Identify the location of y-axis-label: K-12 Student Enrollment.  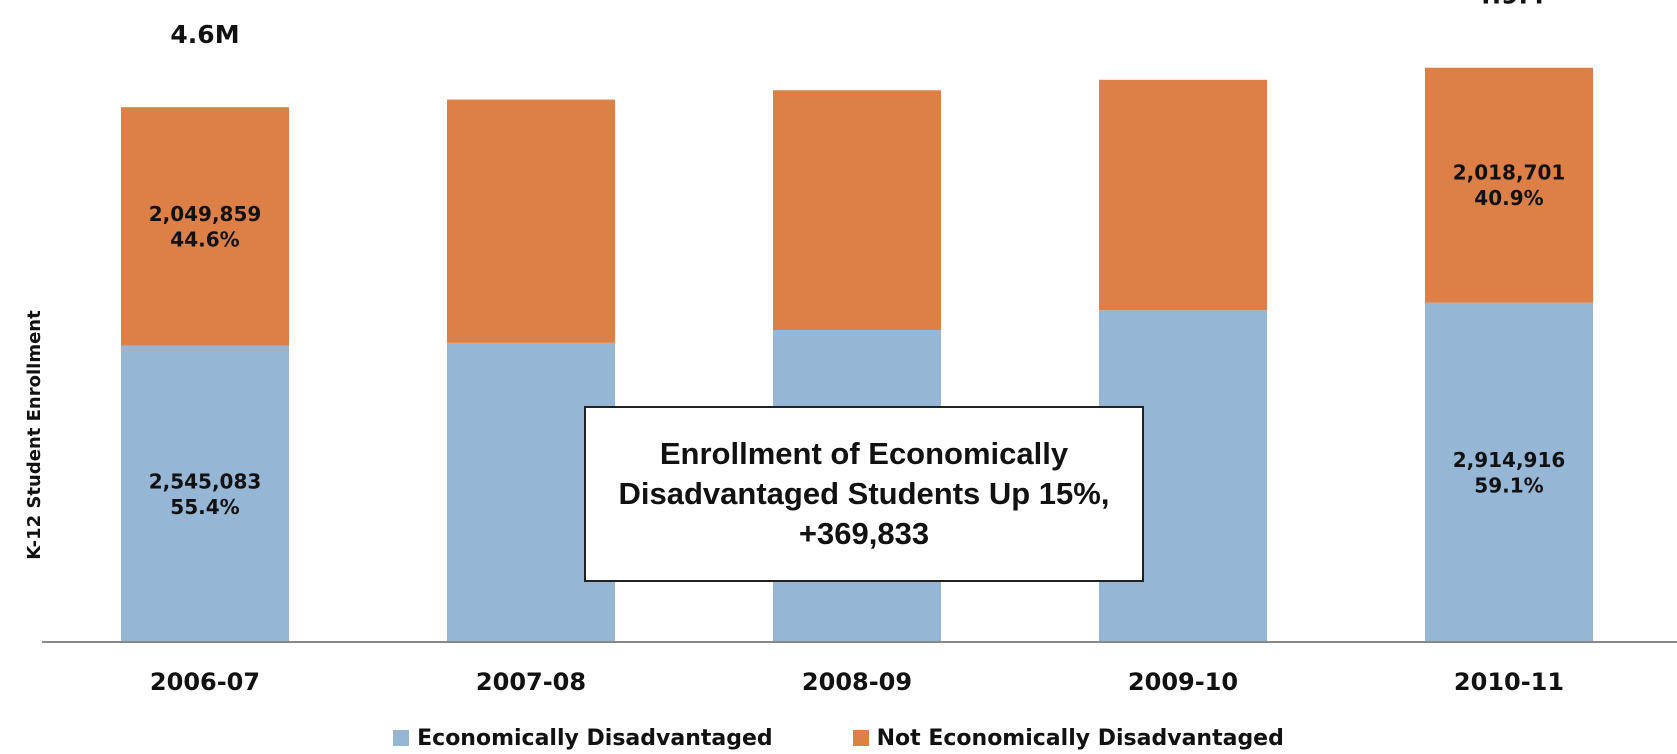
(34, 435).